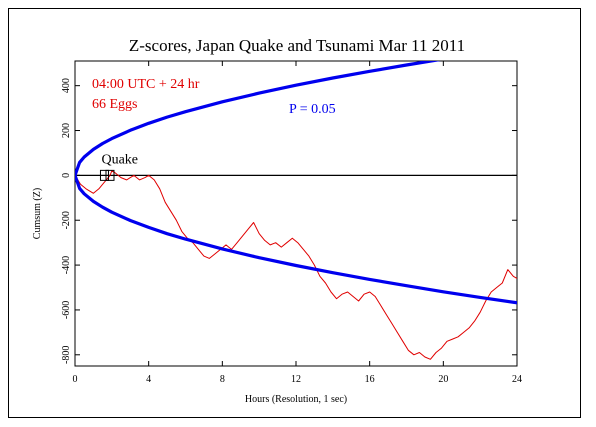  What do you see at coordinates (312, 109) in the screenshot?
I see `significance-label: P = 0.05` at bounding box center [312, 109].